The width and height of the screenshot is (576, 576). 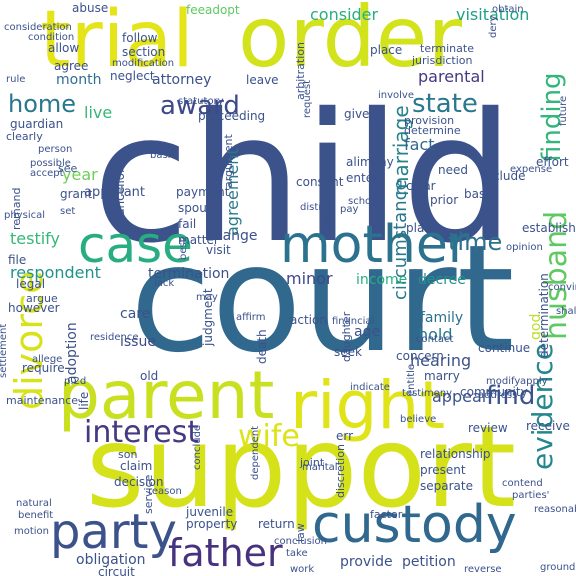 What do you see at coordinates (208, 317) in the screenshot?
I see `word-judgment: judgment` at bounding box center [208, 317].